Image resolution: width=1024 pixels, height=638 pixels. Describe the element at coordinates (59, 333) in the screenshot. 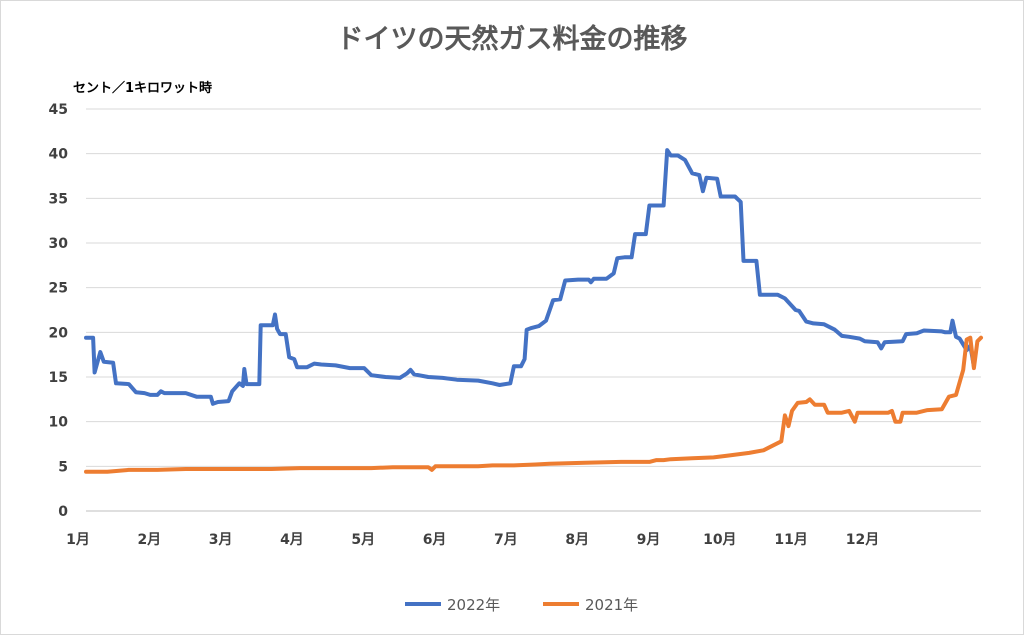

I see `y-tick-label: 20` at that location.